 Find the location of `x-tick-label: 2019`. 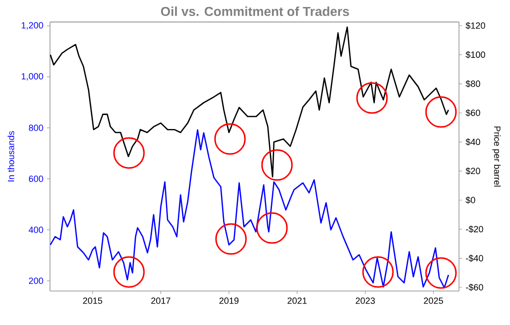

x-tick-label: 2019 is located at coordinates (228, 301).